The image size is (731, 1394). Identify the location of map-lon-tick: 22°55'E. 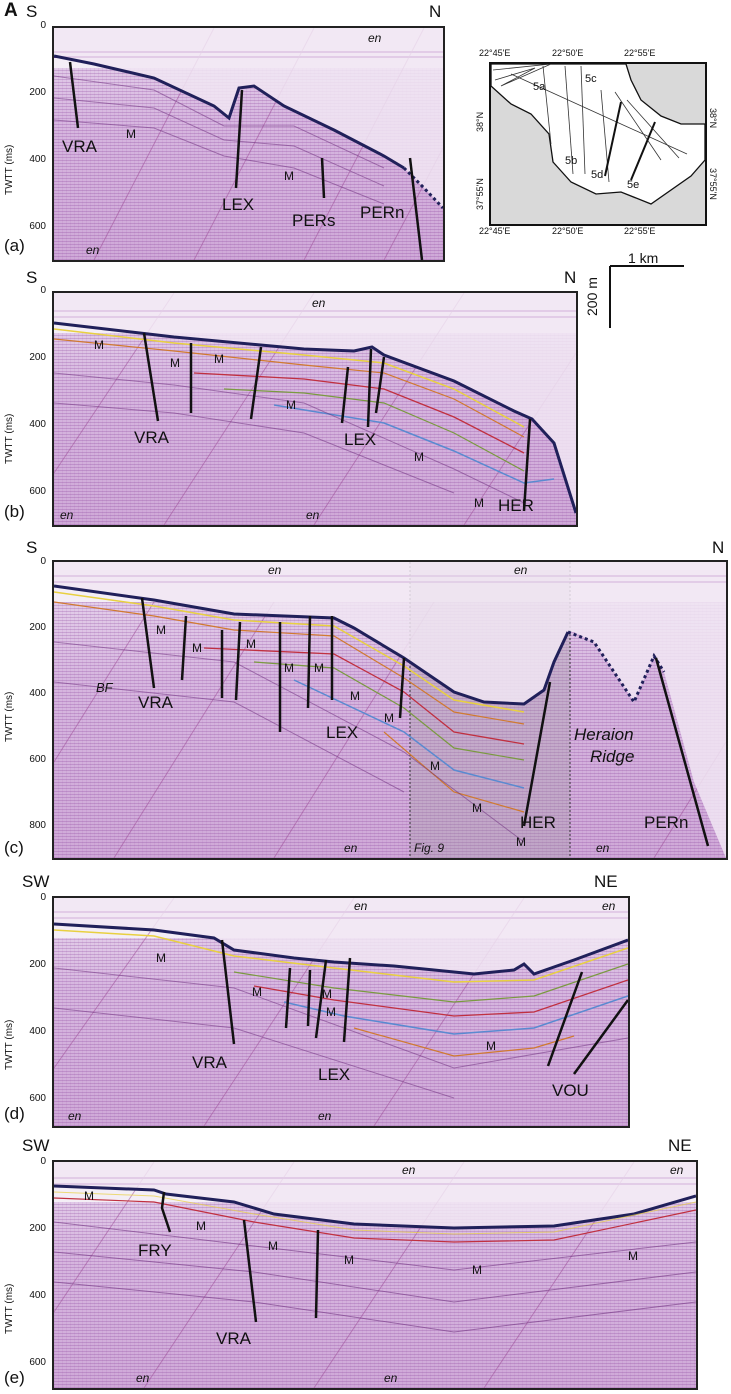
(640, 53).